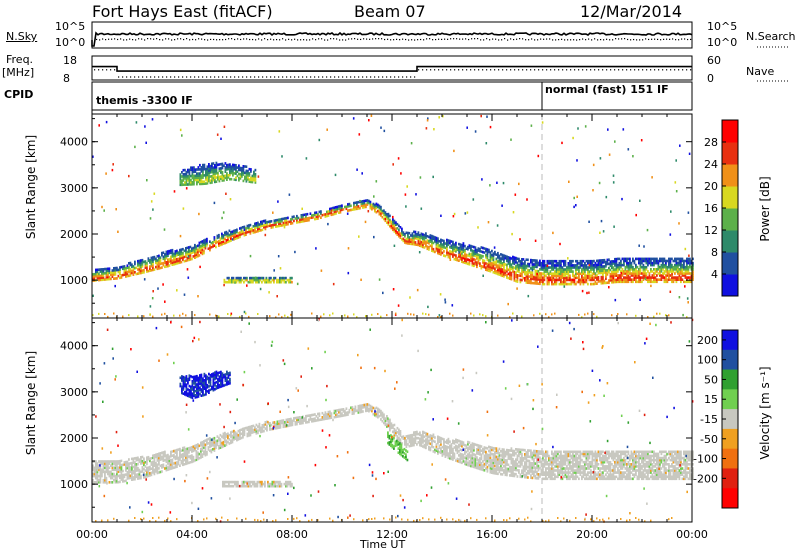 This screenshot has width=800, height=554. Describe the element at coordinates (392, 68) in the screenshot. I see `freq-series-line` at that location.